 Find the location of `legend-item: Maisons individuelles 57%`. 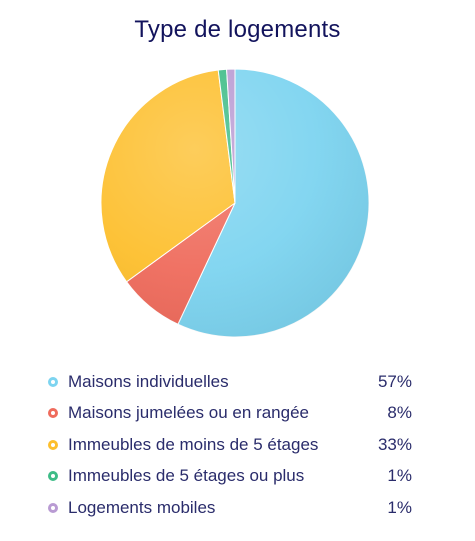

legend-item: Maisons individuelles 57% is located at coordinates (234, 382).